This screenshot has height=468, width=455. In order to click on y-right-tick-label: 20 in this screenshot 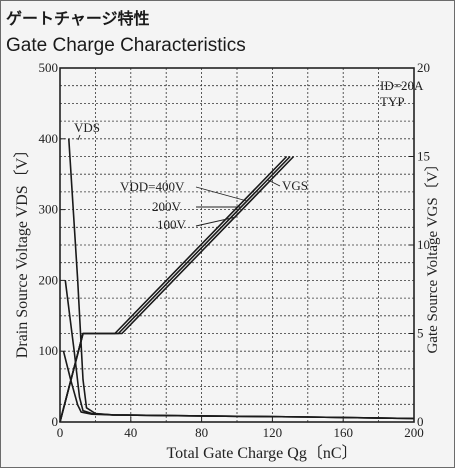, I will do `click(423, 67)`.